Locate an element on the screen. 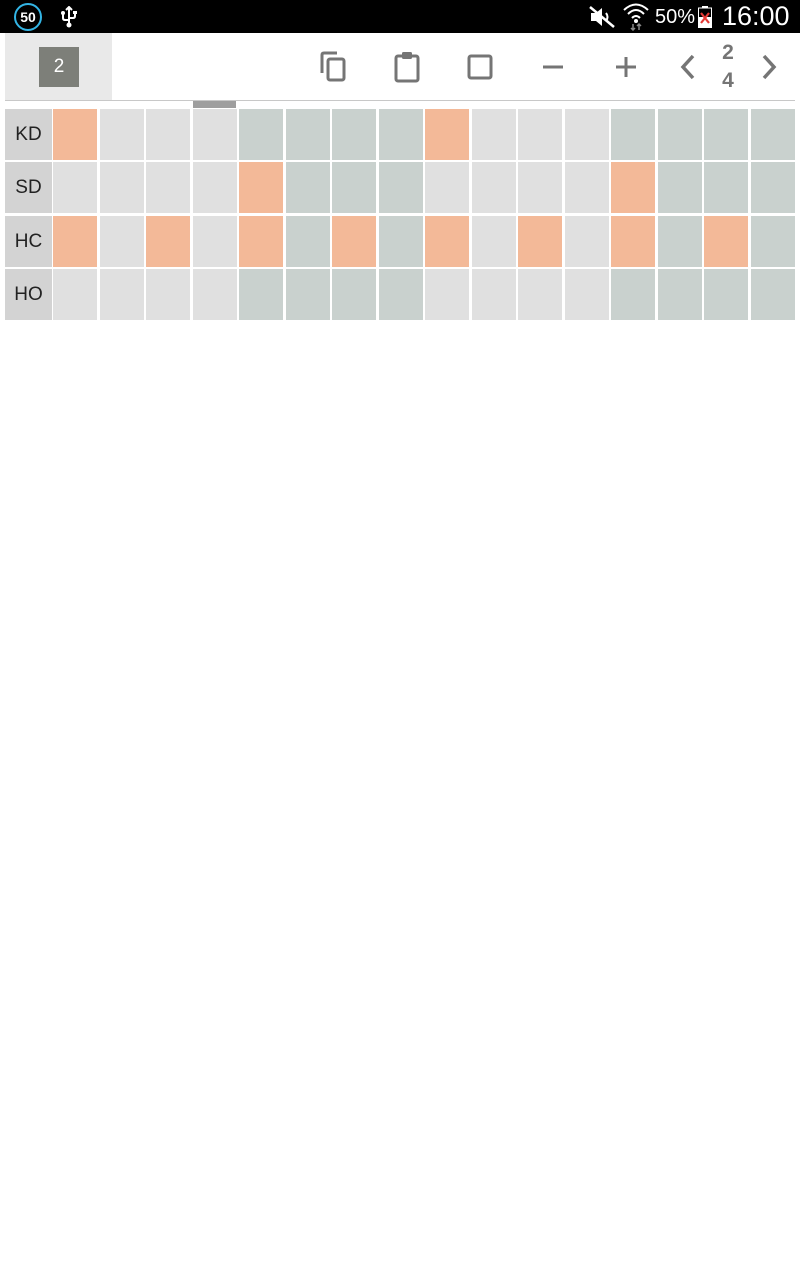 The image size is (800, 1280). battery-icon is located at coordinates (705, 17).